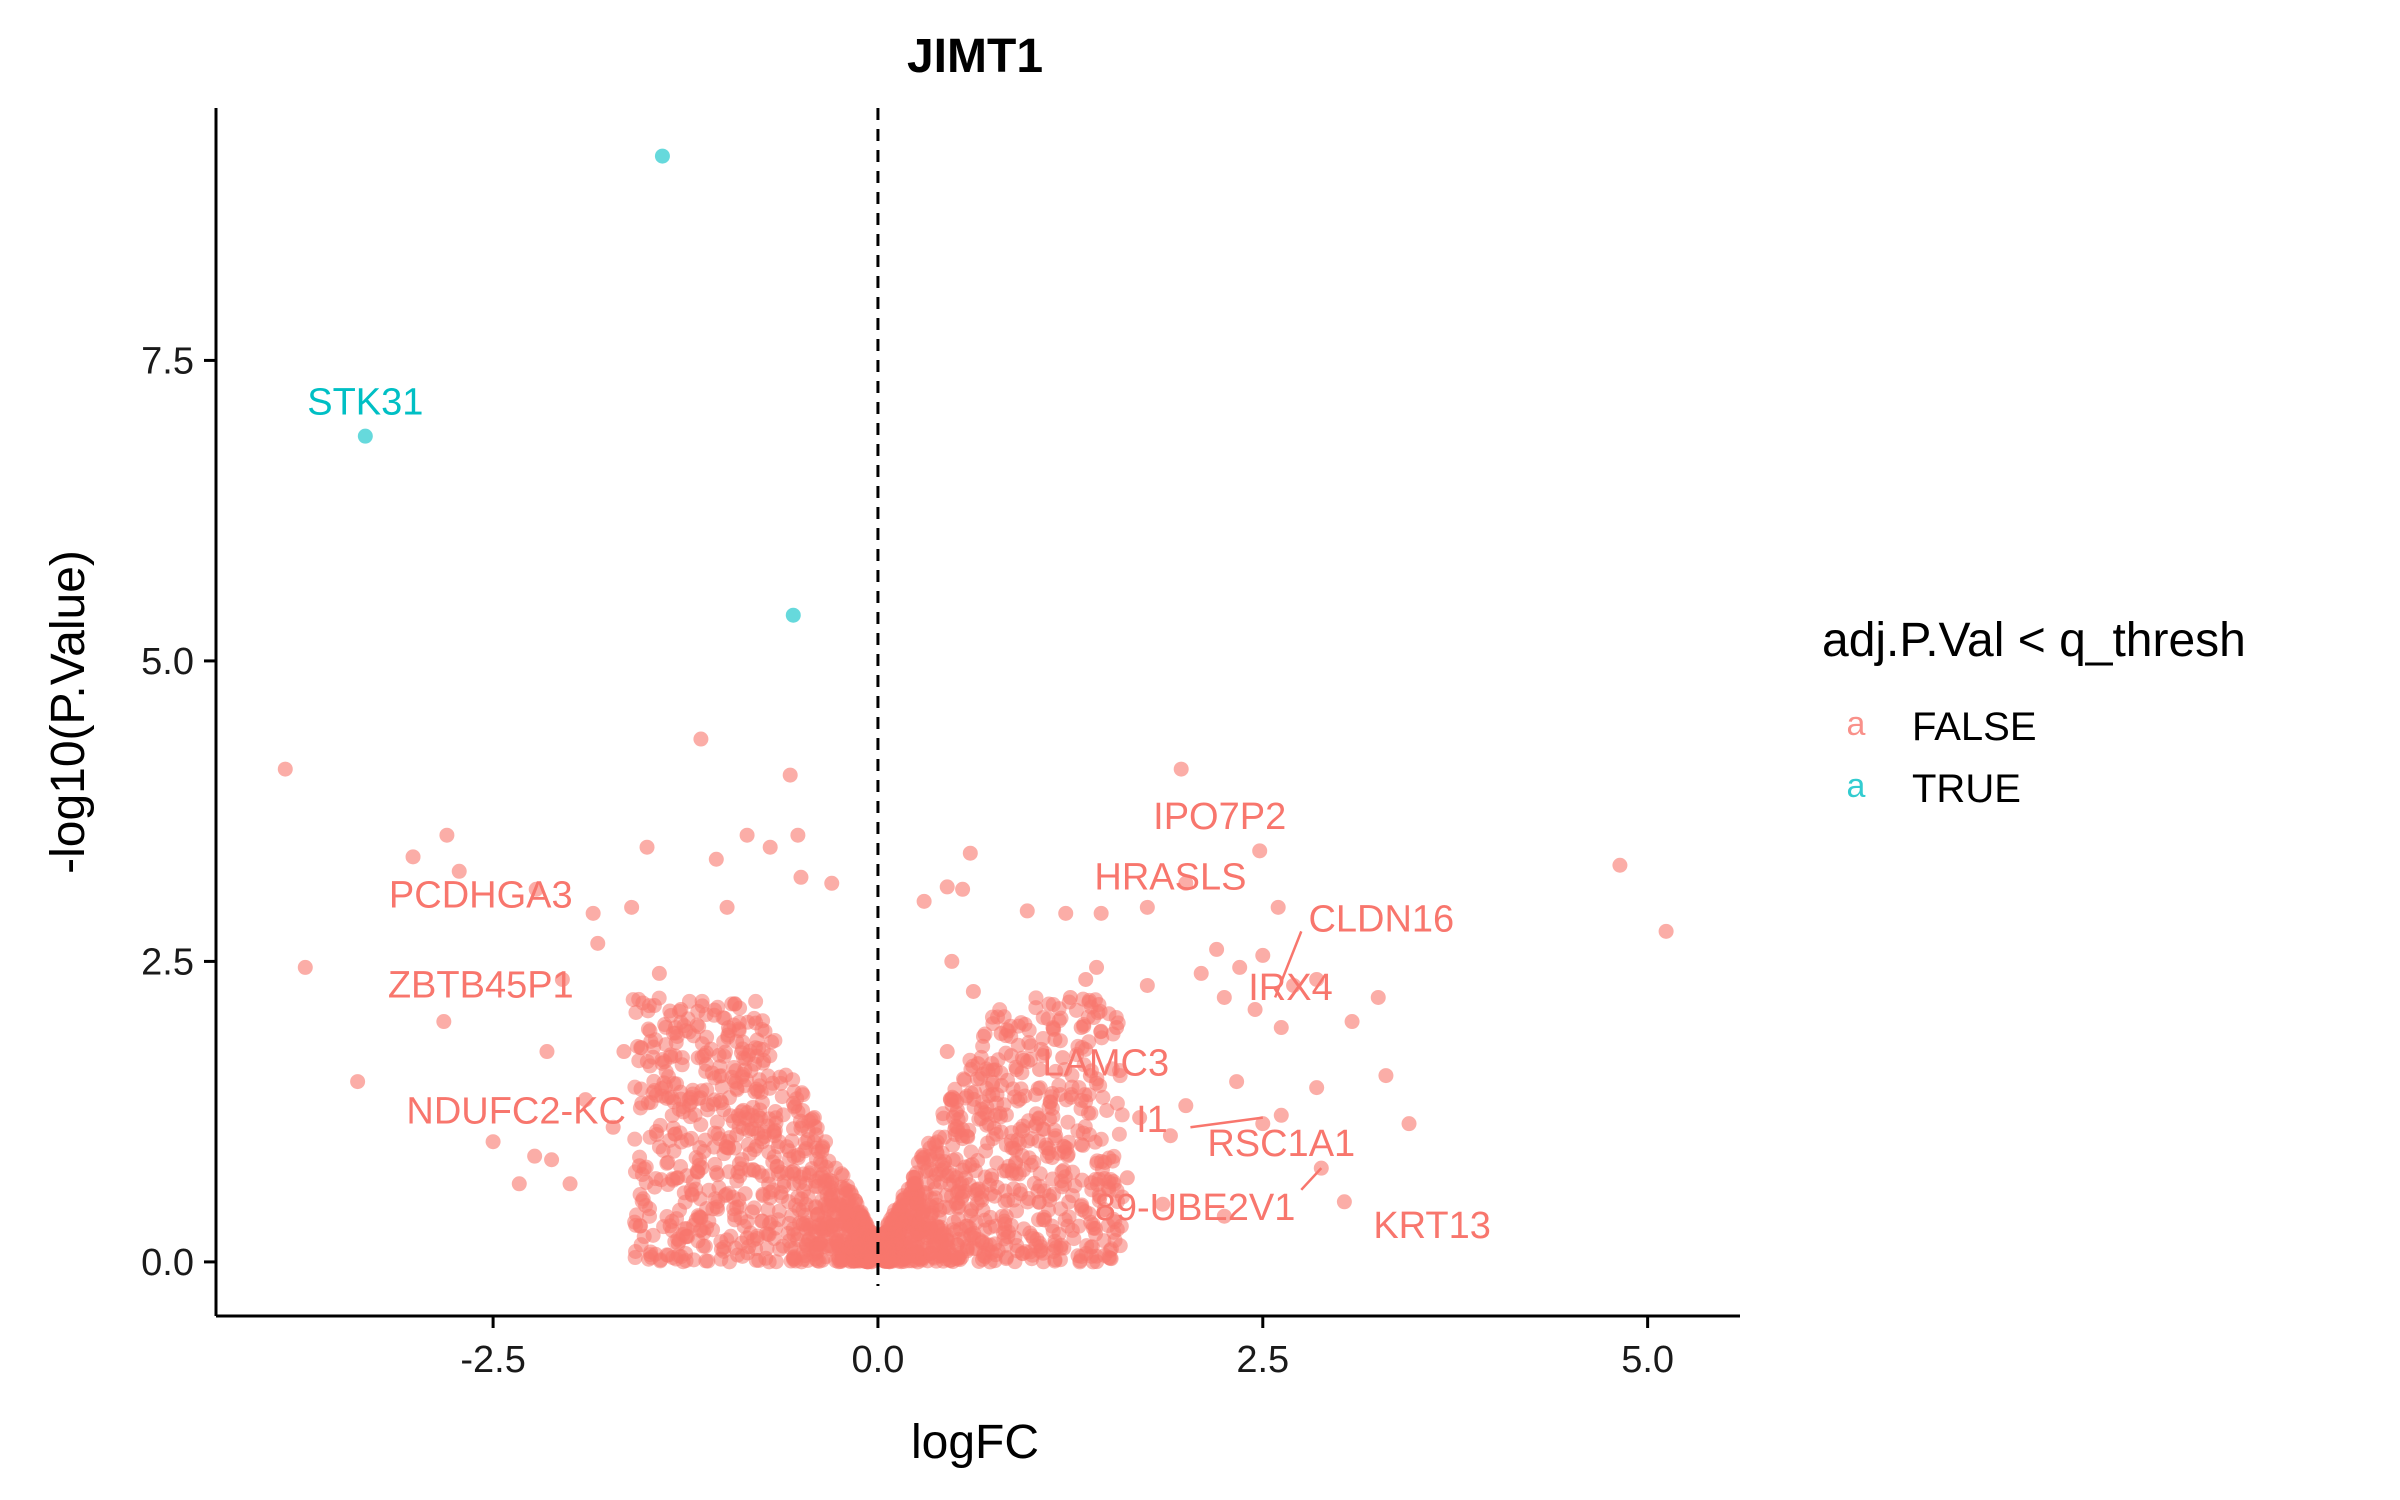  I want to click on gene-label: LAMC3, so click(1105, 1064).